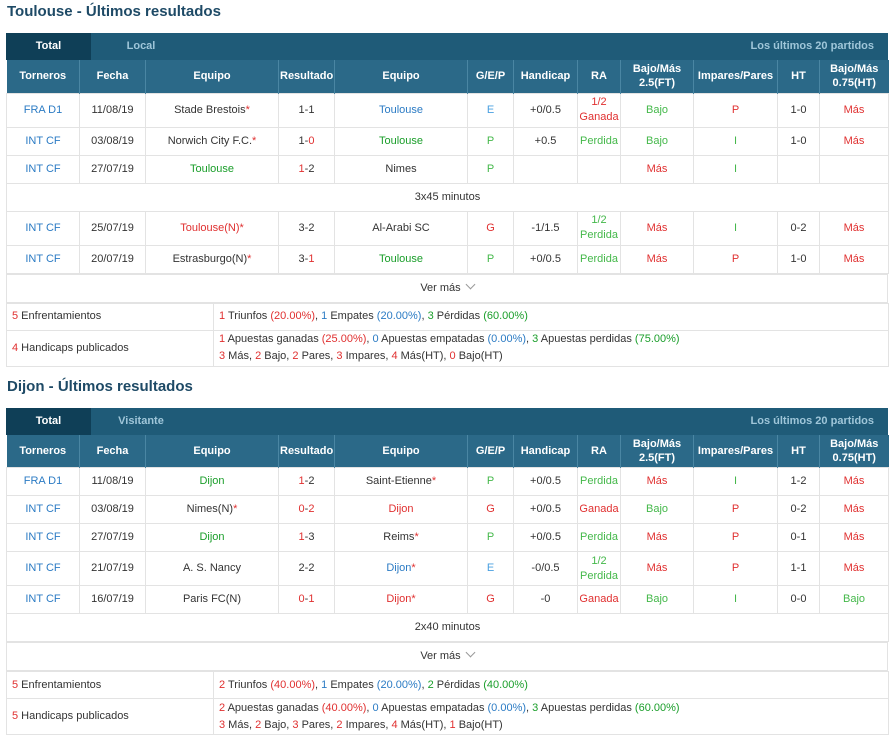 The width and height of the screenshot is (892, 744). I want to click on score-home: 2, so click(301, 568).